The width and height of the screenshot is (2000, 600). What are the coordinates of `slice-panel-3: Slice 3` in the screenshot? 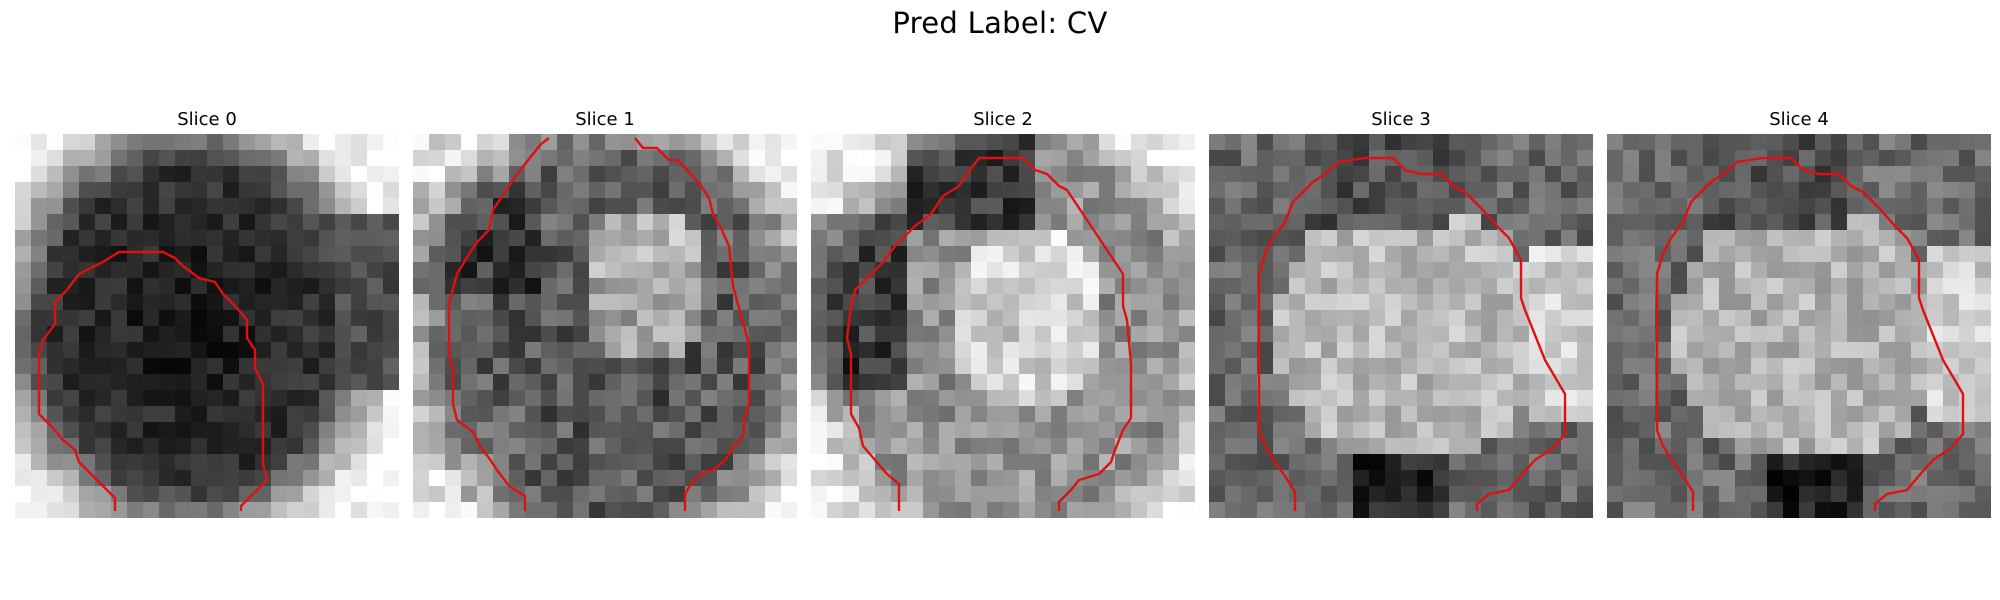 It's located at (1401, 313).